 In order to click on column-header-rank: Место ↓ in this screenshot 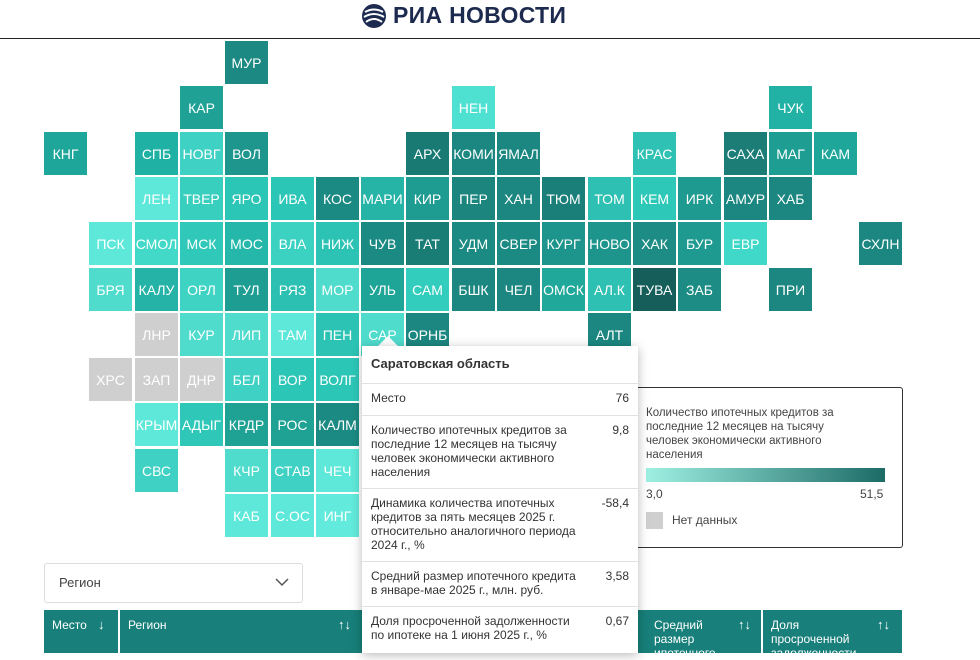, I will do `click(81, 631)`.